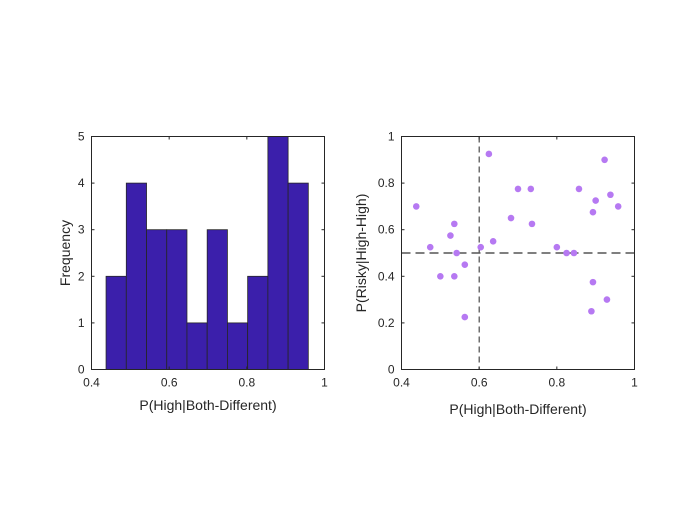  What do you see at coordinates (207, 405) in the screenshot?
I see `histogram-x-axis-label: P(High|Both-Different)` at bounding box center [207, 405].